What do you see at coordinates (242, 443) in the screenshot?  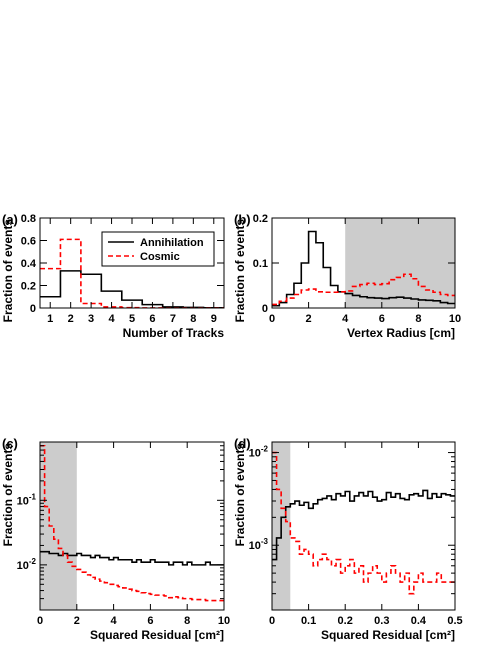 I see `panel-label: (d)` at bounding box center [242, 443].